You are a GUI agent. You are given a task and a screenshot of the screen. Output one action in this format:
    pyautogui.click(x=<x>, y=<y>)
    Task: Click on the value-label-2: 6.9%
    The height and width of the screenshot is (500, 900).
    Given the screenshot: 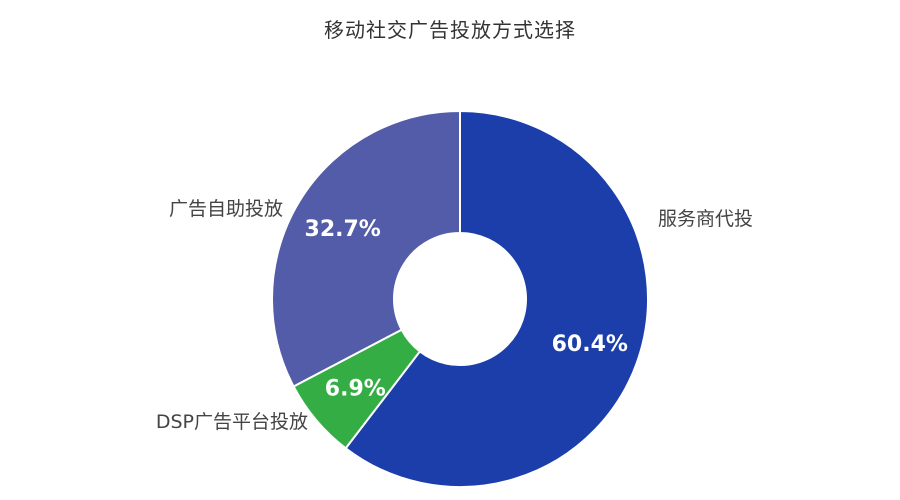 What is the action you would take?
    pyautogui.click(x=355, y=388)
    